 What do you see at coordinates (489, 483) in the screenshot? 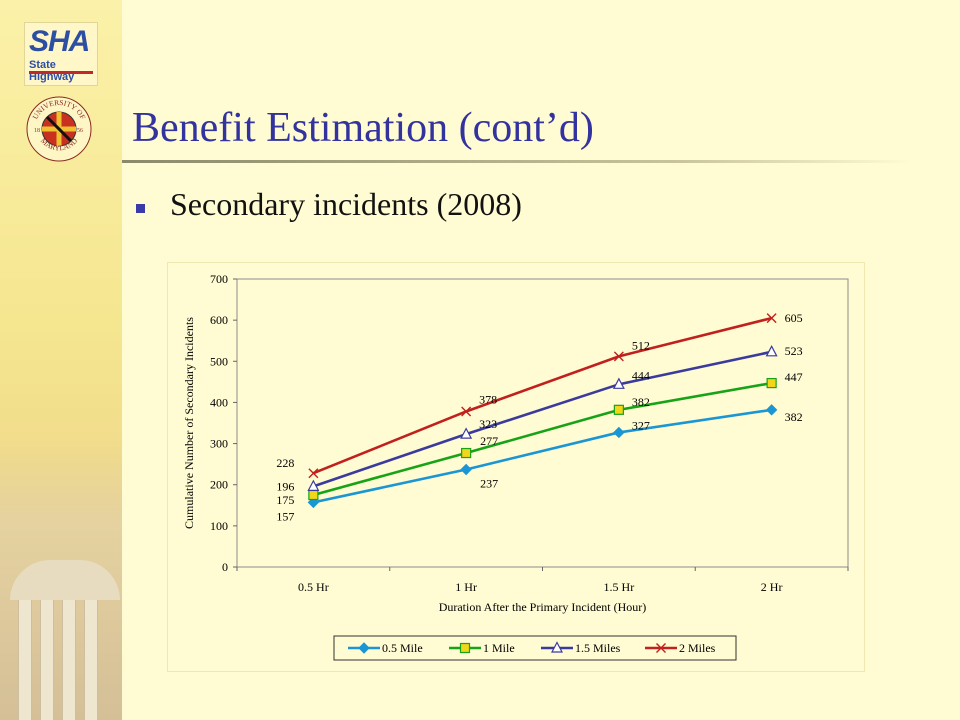
I see `data-label: 237` at bounding box center [489, 483].